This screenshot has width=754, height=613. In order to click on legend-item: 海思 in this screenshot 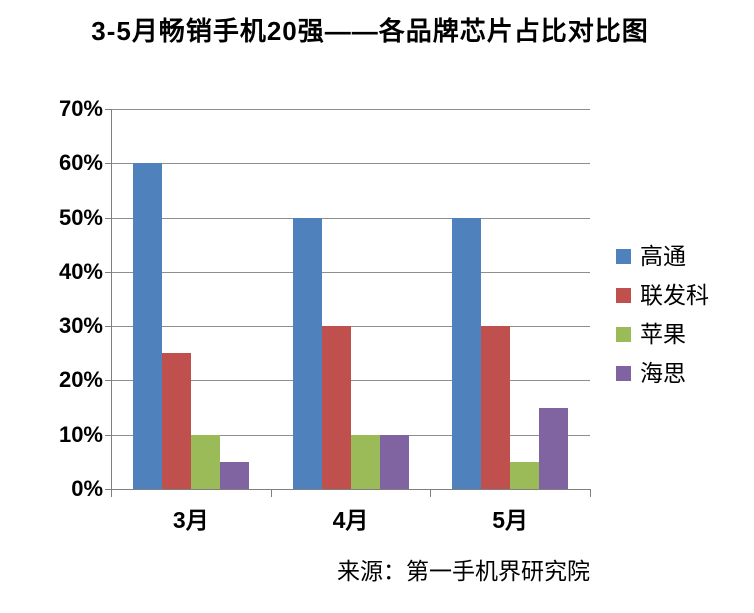, I will do `click(662, 373)`.